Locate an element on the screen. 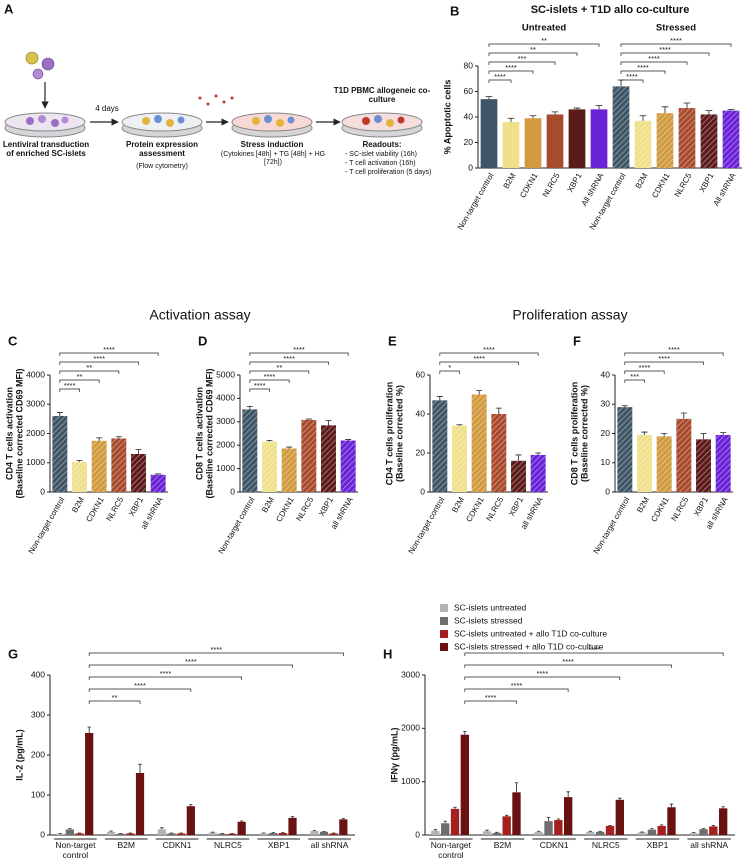  step-note: (Cytokines [48h] + TG [48h] + HG [72h]) is located at coordinates (273, 159).